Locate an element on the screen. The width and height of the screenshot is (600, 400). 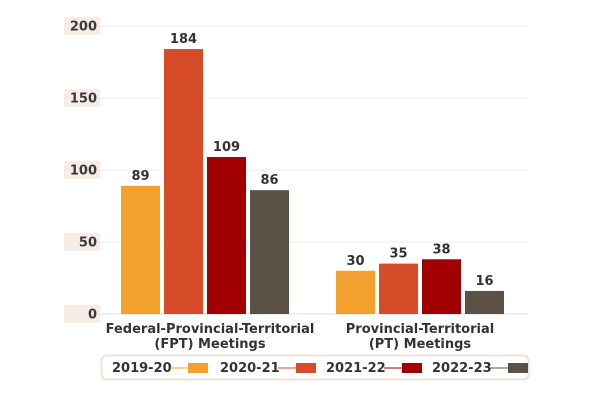
data-label: 184 is located at coordinates (183, 39).